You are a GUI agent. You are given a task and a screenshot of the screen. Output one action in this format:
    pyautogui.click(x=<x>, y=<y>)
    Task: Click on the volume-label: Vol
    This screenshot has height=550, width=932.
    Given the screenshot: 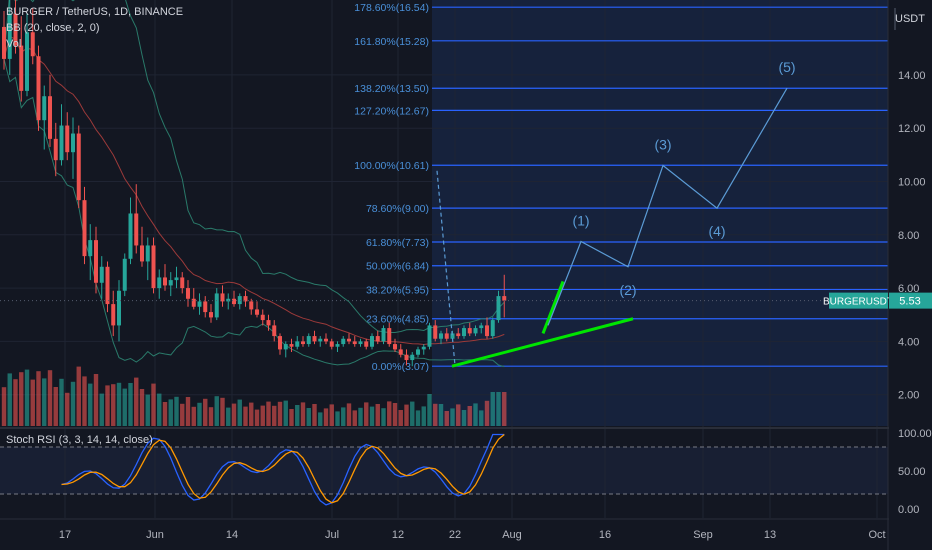 What is the action you would take?
    pyautogui.click(x=14, y=44)
    